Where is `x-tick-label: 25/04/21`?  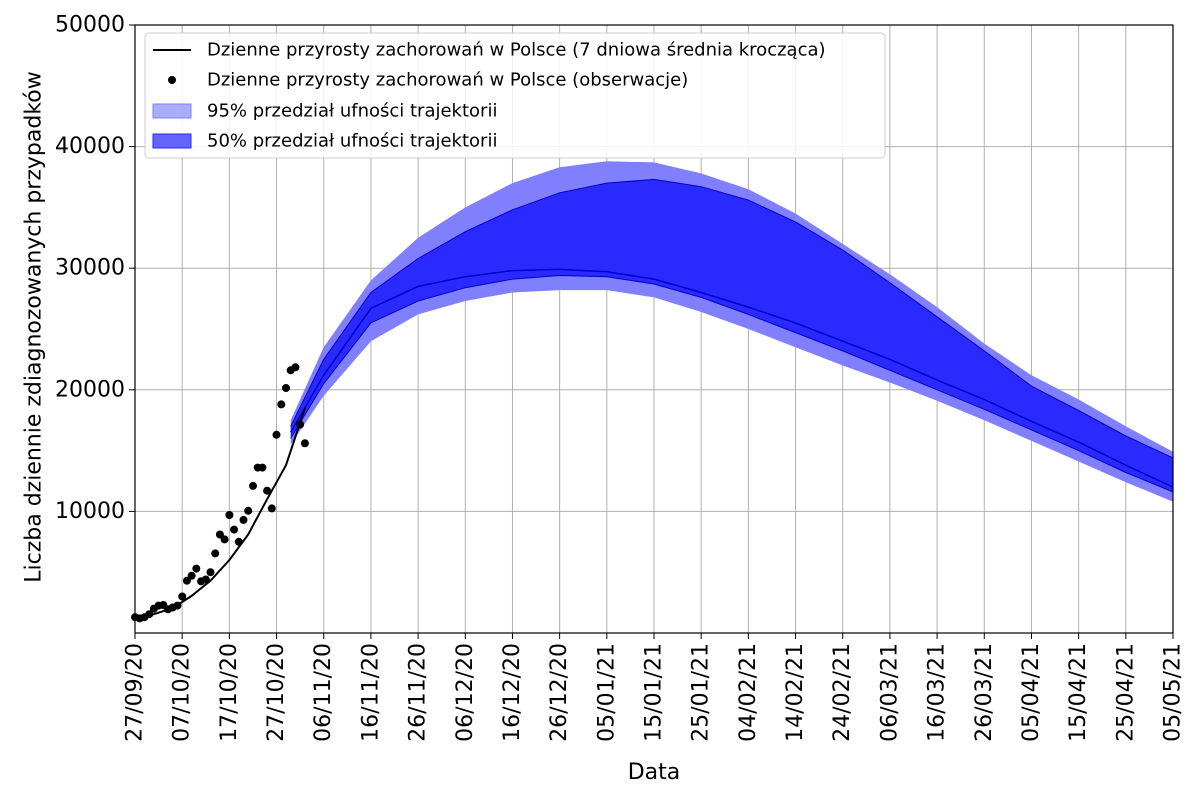
x-tick-label: 25/04/21 is located at coordinates (1125, 692).